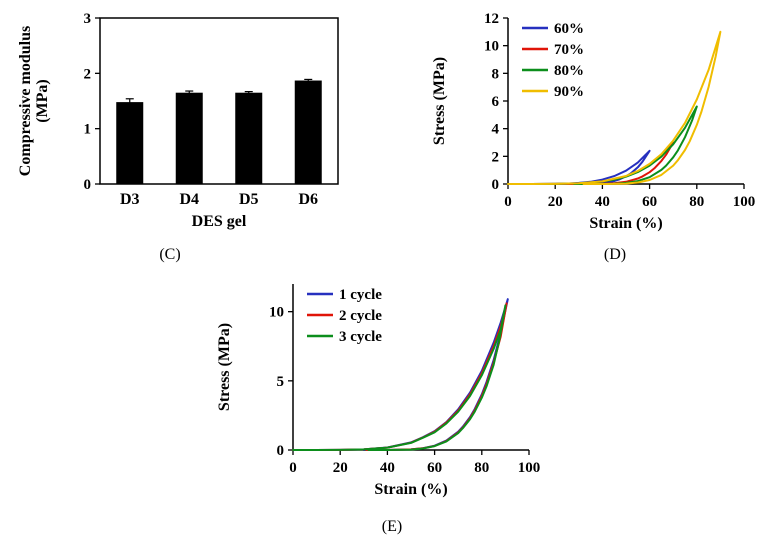 This screenshot has width=766, height=543. I want to click on series-line-2 cycle, so click(400, 376).